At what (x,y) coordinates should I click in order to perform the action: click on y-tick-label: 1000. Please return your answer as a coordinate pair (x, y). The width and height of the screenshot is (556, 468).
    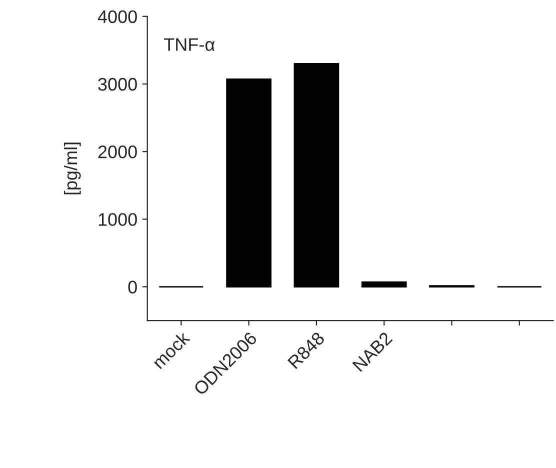
    Looking at the image, I should click on (117, 219).